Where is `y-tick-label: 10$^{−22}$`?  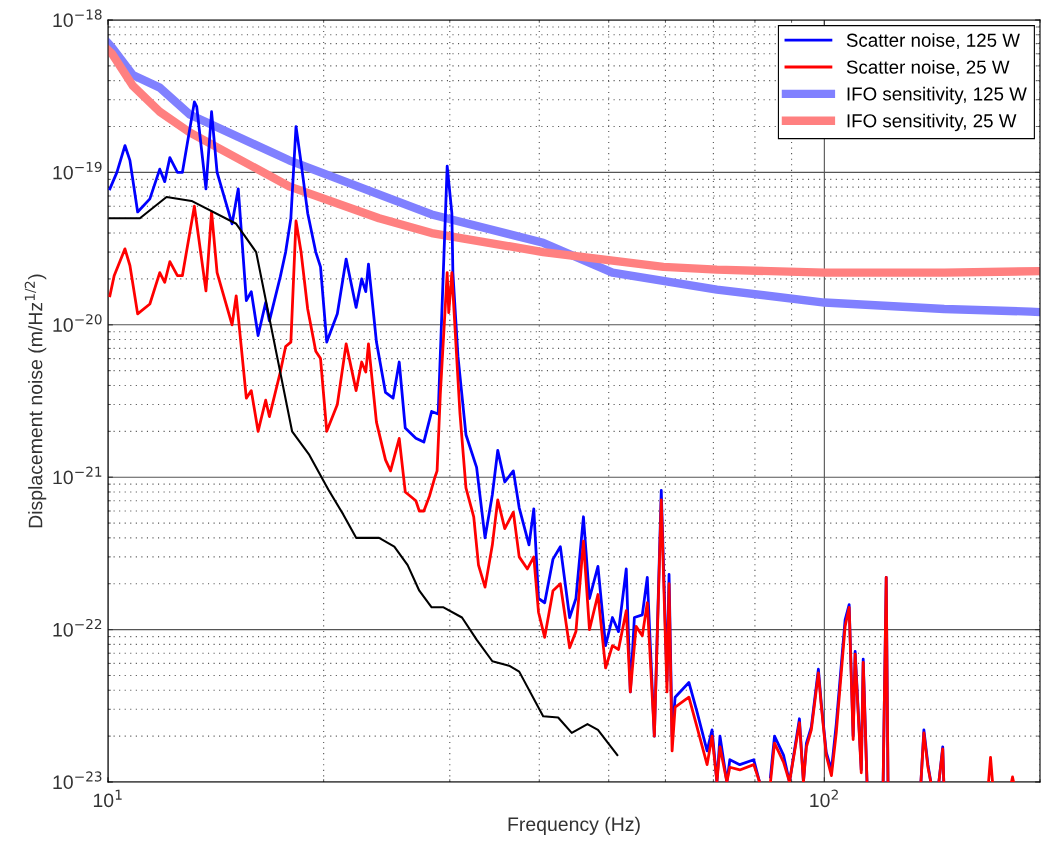 y-tick-label: 10$^{−22}$ is located at coordinates (77, 627).